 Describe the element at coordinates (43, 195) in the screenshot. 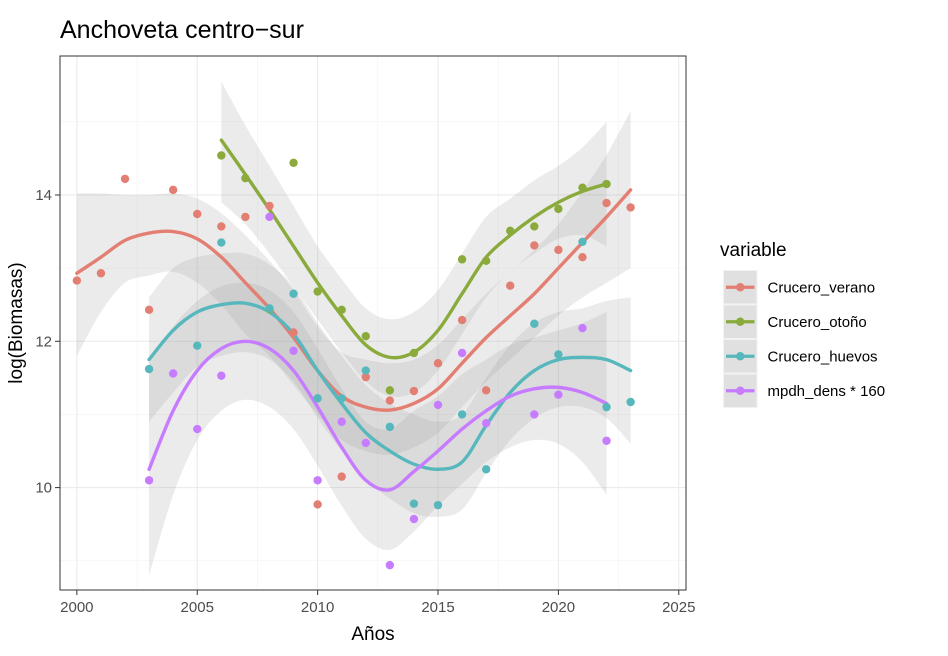

I see `y-tick-label: 14` at that location.